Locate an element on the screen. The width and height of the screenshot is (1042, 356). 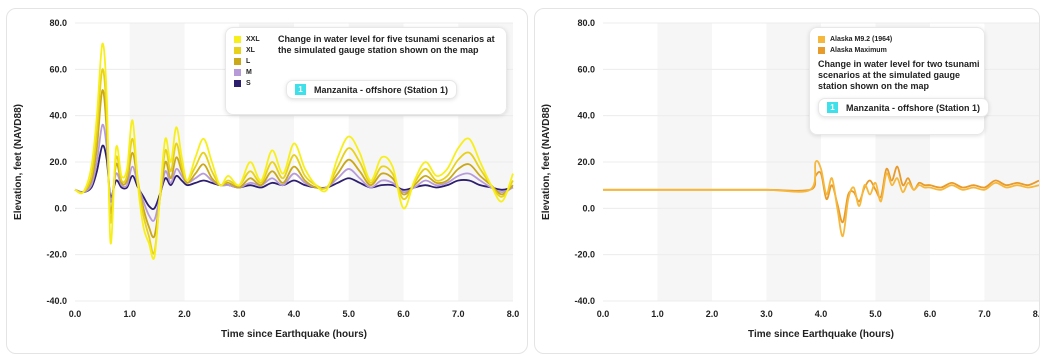
legend-label: XXL is located at coordinates (253, 39).